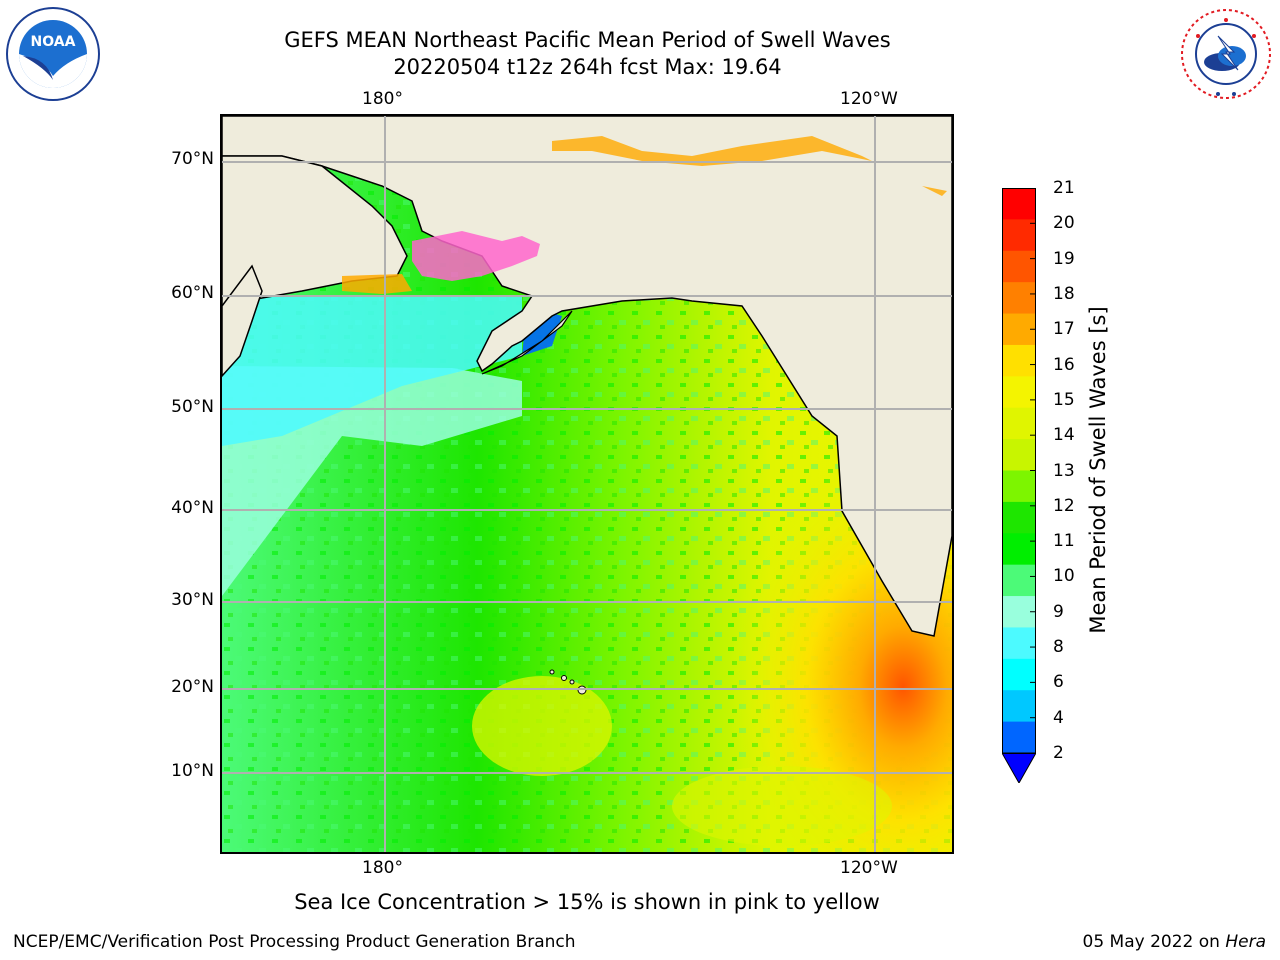  Describe the element at coordinates (192, 771) in the screenshot. I see `lat-label-10n: 10°N` at that location.